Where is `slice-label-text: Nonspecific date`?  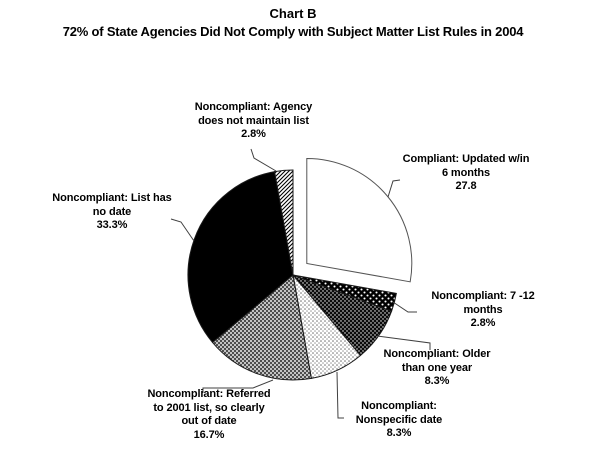 slice-label-text: Nonspecific date is located at coordinates (399, 419).